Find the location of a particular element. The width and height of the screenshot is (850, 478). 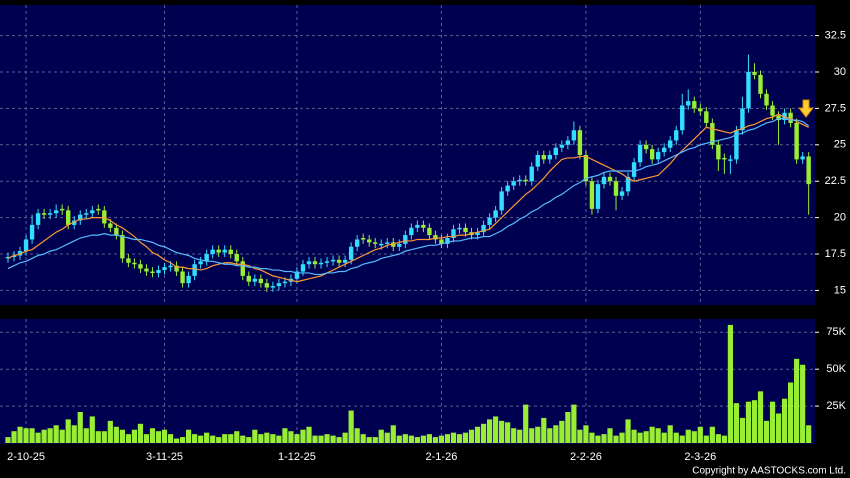

y-tick-label: 15 is located at coordinates (840, 290).